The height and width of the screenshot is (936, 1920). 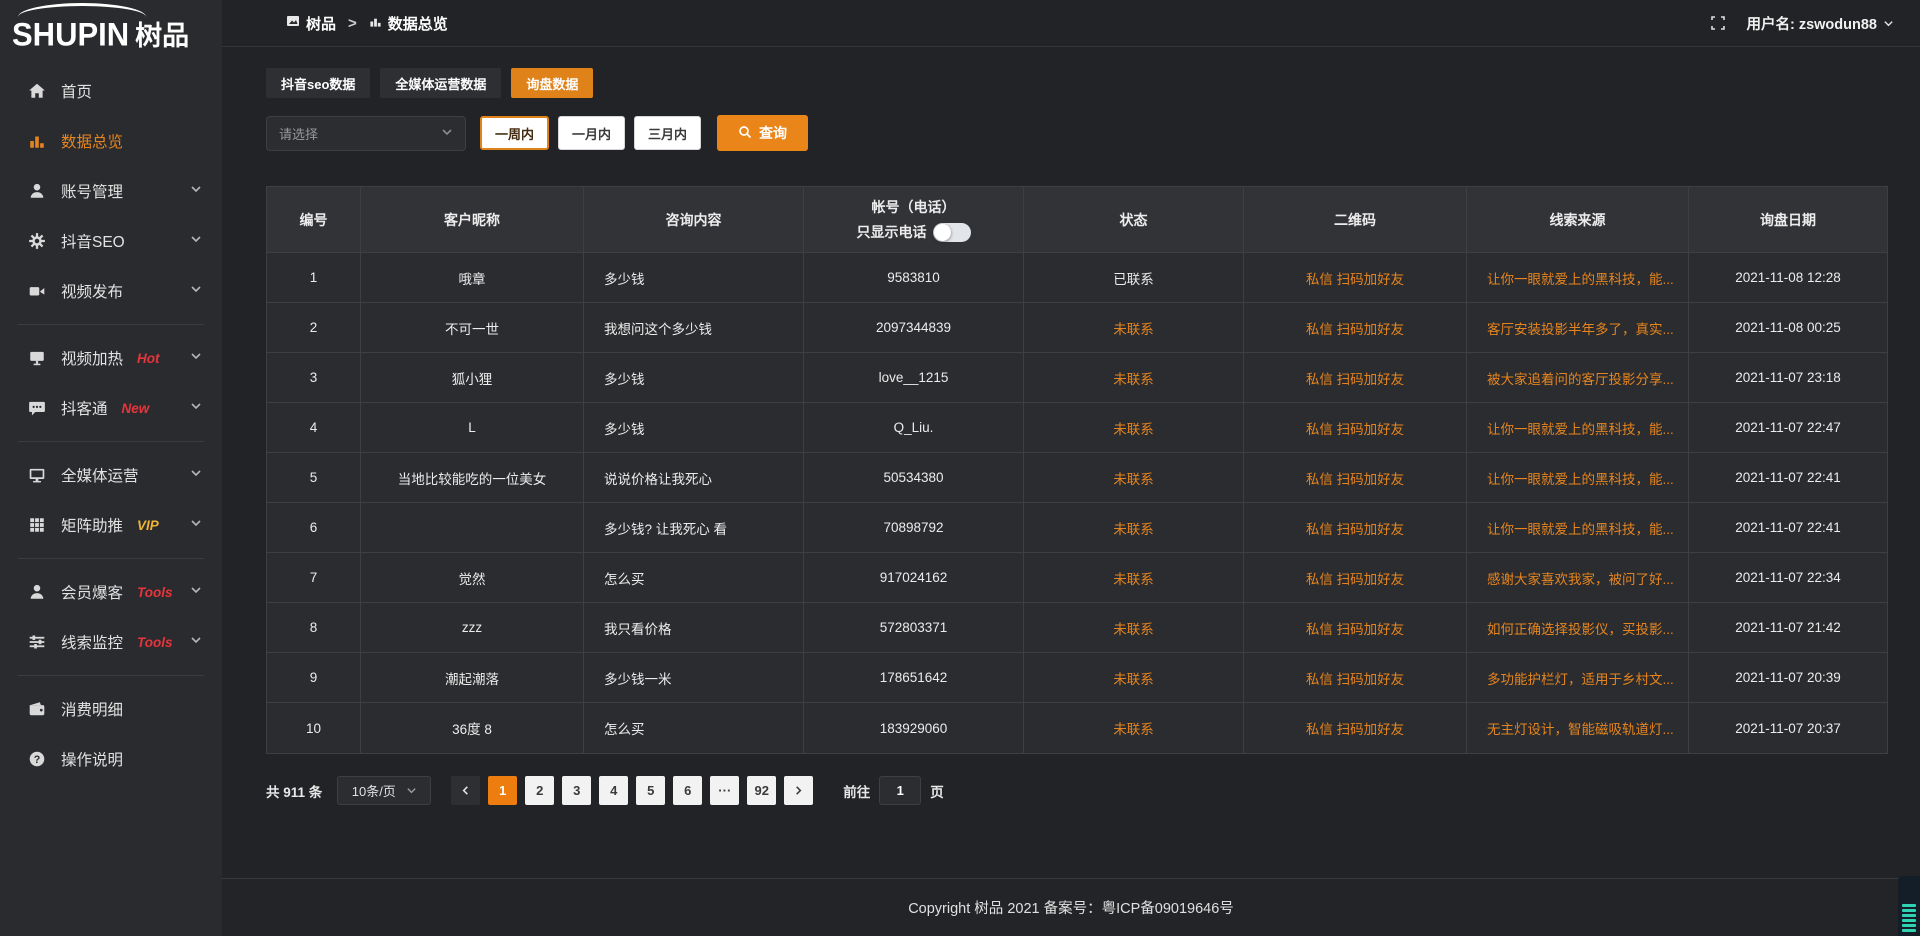 I want to click on sidebar-item-douyin-seo: 抖音SEO, so click(x=111, y=241).